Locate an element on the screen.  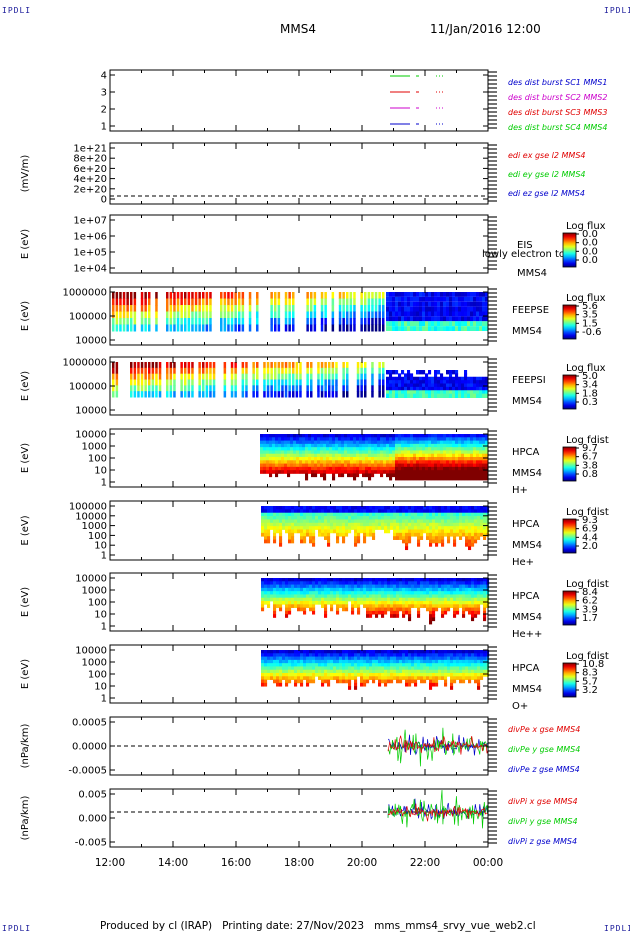
ytick-label: 100 is located at coordinates (97, 603).